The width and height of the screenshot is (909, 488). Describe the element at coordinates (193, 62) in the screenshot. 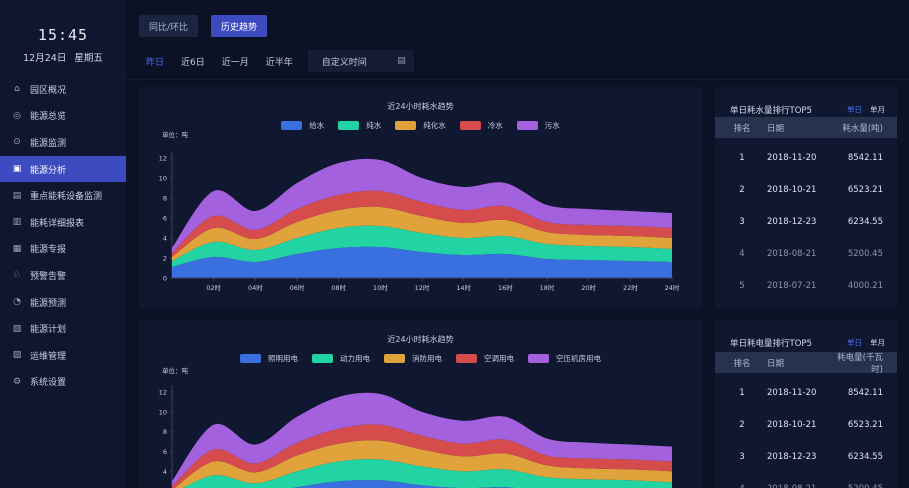

I see `filter-last-6-days: 近6日` at that location.